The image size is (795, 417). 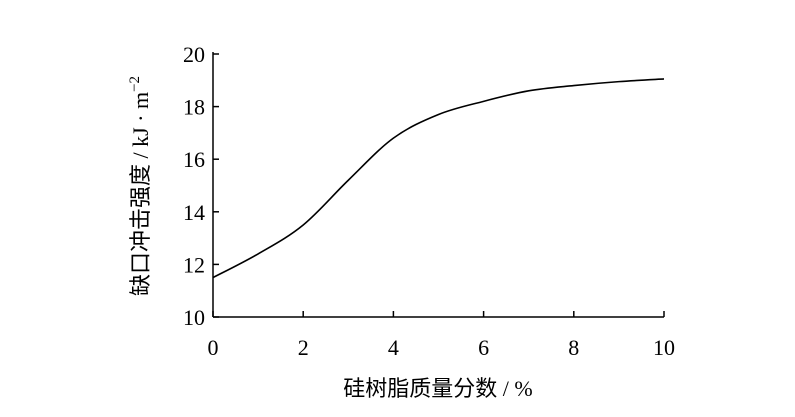 I want to click on x-tick-label: 10, so click(x=664, y=347).